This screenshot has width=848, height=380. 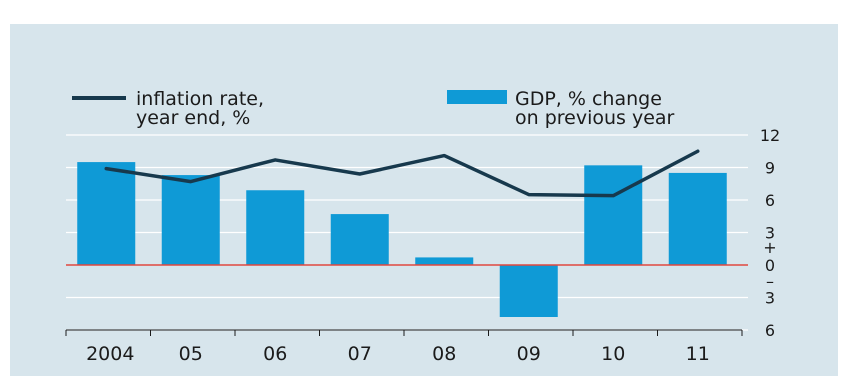 What do you see at coordinates (770, 168) in the screenshot?
I see `y-tick-label: 9` at bounding box center [770, 168].